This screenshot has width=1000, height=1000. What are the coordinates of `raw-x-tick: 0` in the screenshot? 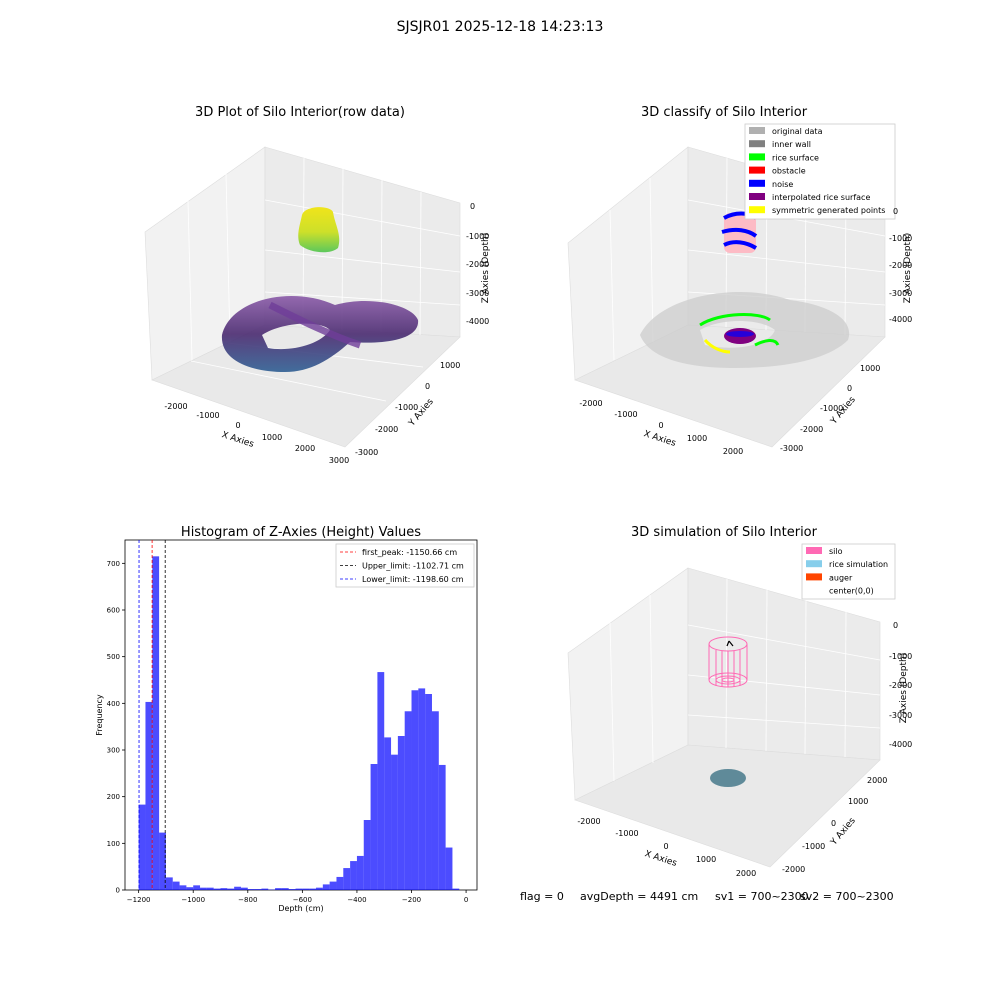 It's located at (237, 425).